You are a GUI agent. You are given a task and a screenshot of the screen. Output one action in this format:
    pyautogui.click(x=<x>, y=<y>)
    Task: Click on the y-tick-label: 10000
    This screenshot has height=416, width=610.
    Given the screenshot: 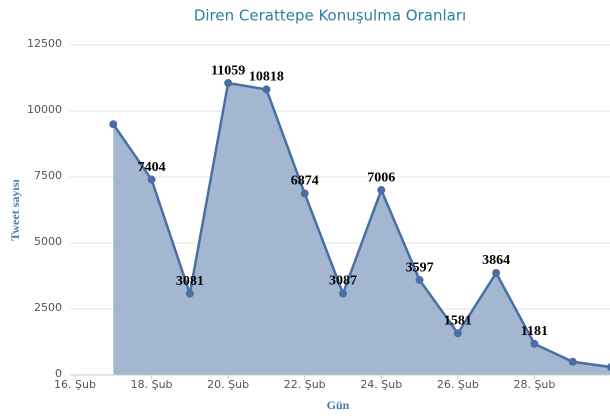 What is the action you would take?
    pyautogui.click(x=44, y=109)
    